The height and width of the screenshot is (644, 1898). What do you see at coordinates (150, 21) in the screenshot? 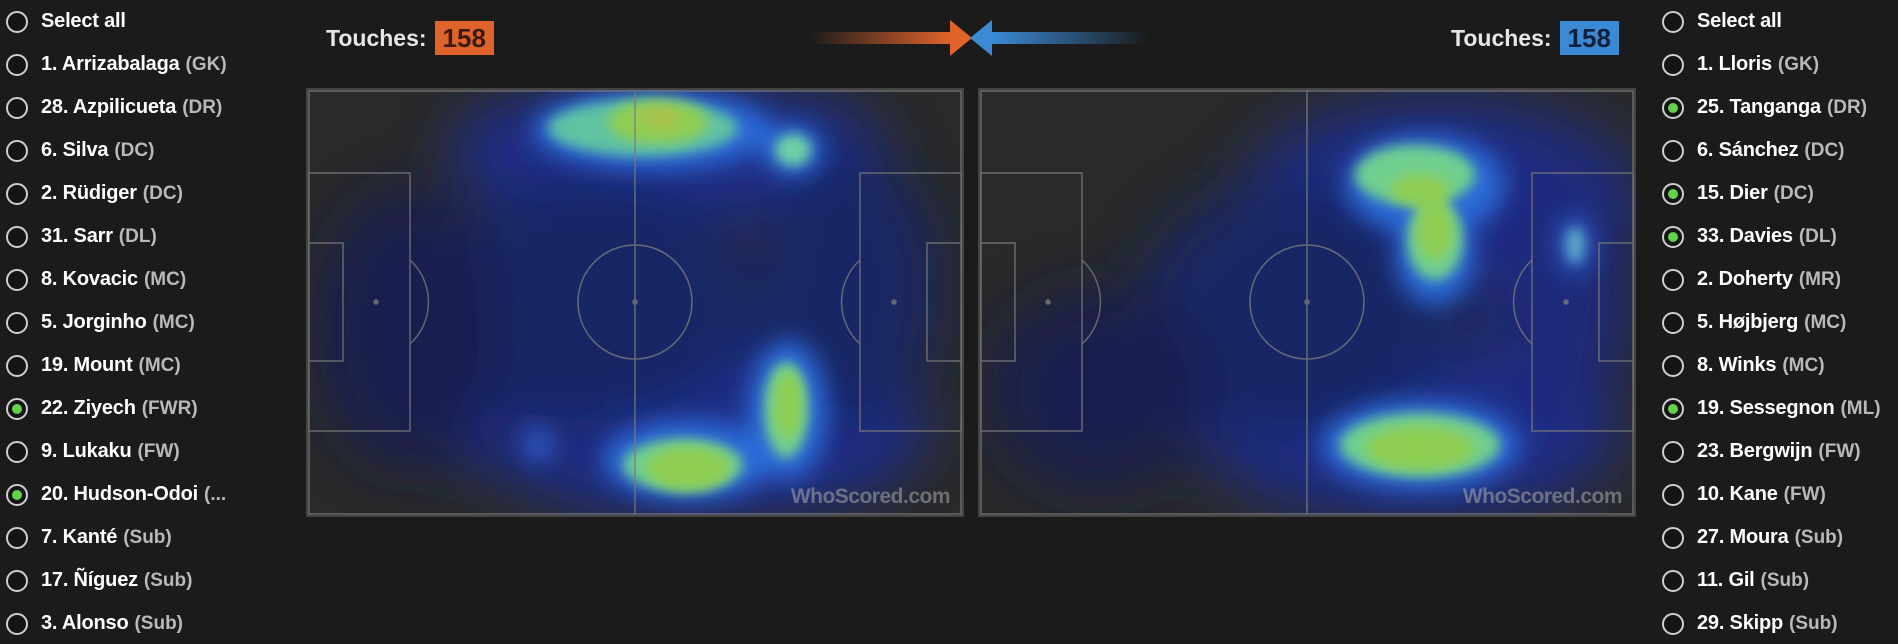
I see `home-select-all: Select all` at bounding box center [150, 21].